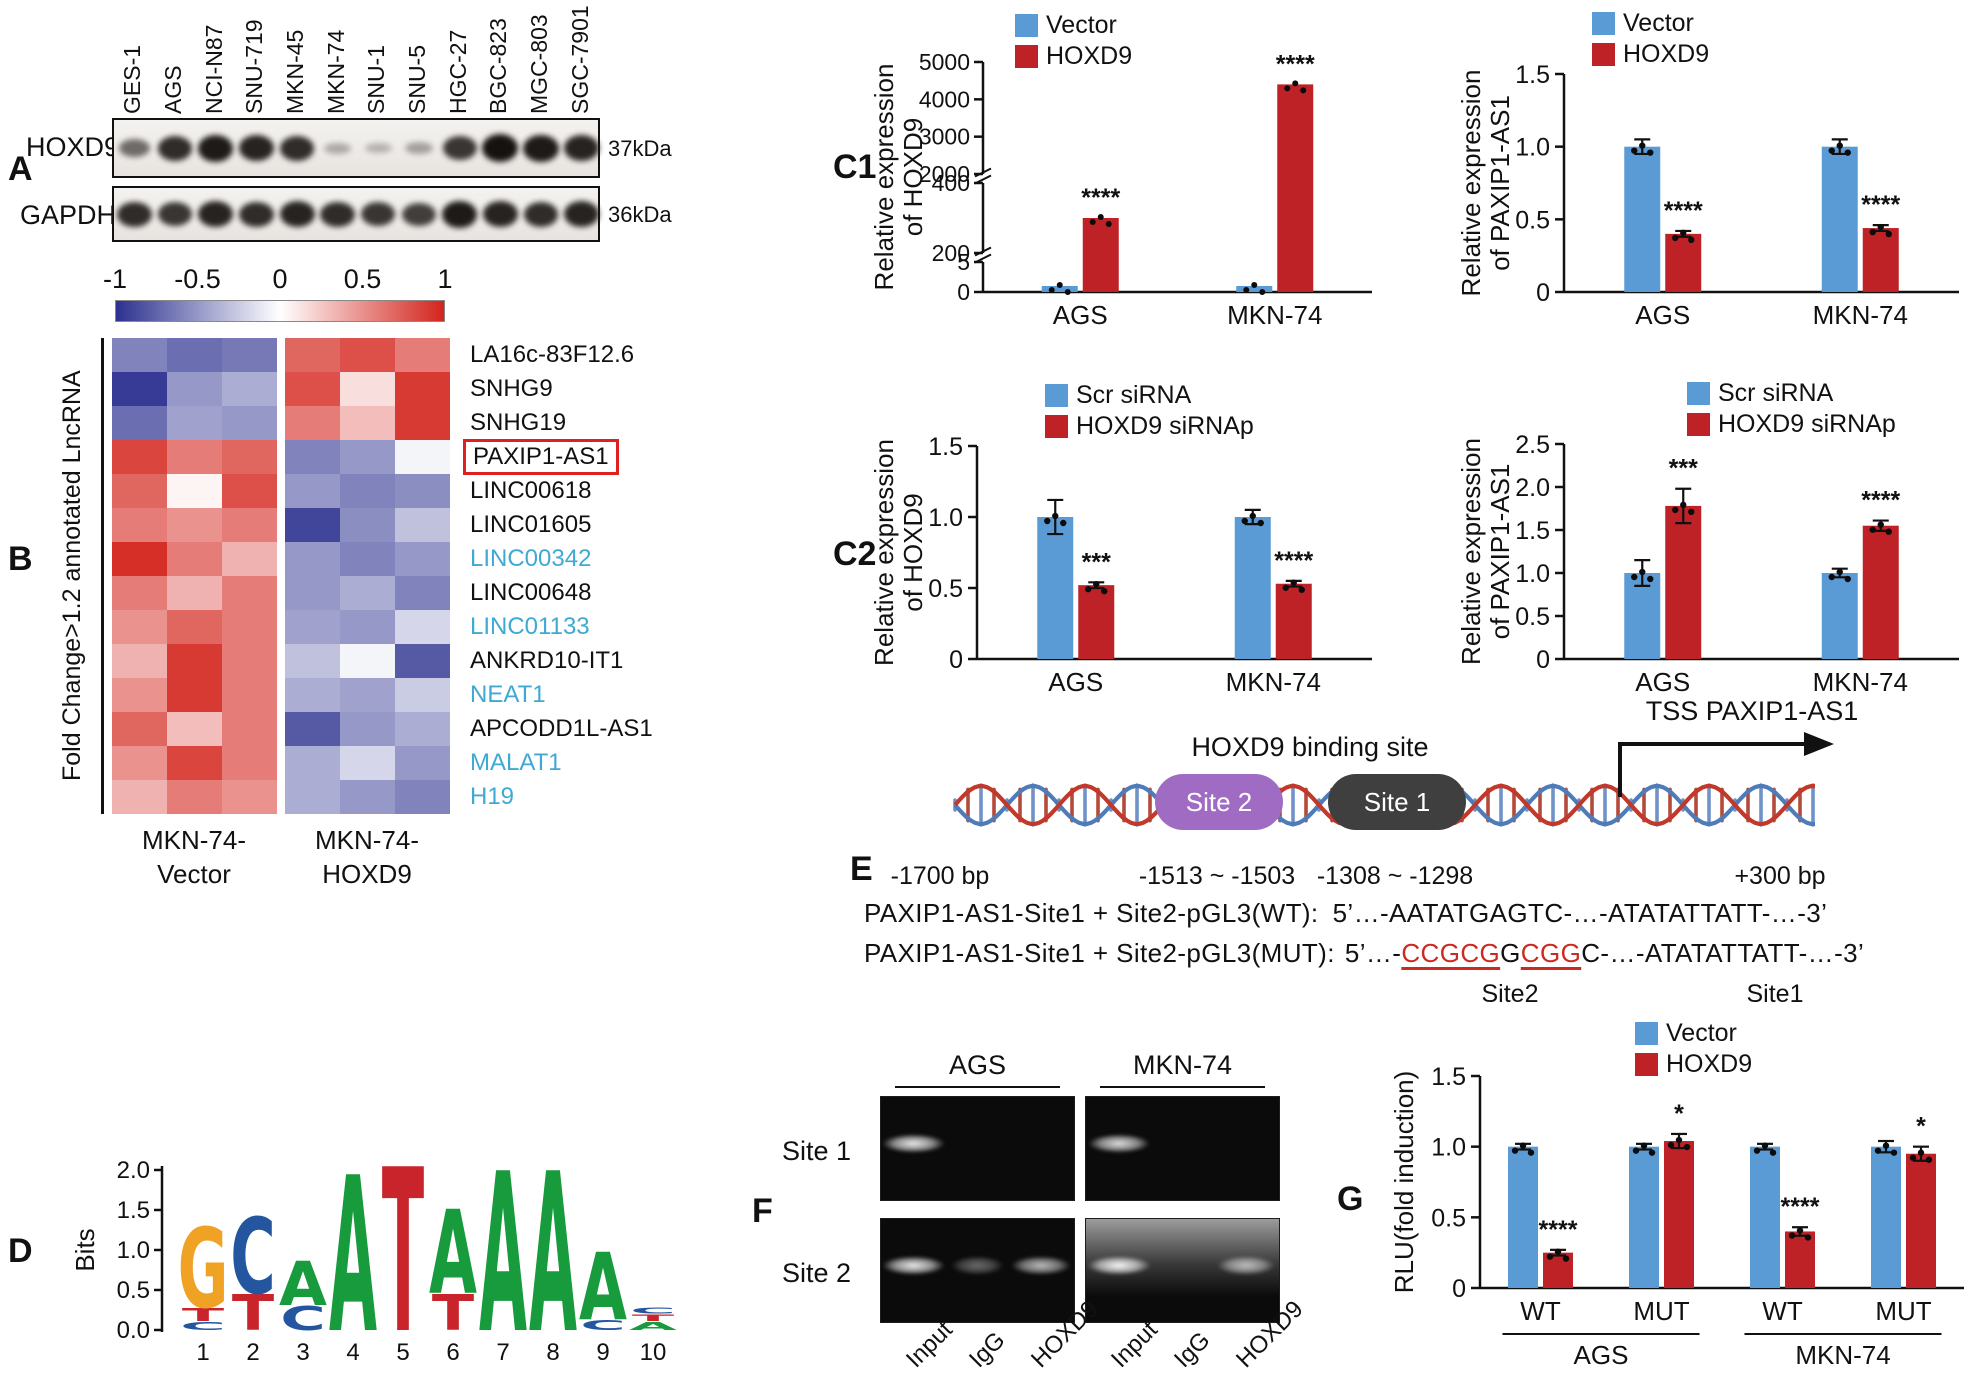  What do you see at coordinates (445, 279) in the screenshot?
I see `scale-tick-1: 1` at bounding box center [445, 279].